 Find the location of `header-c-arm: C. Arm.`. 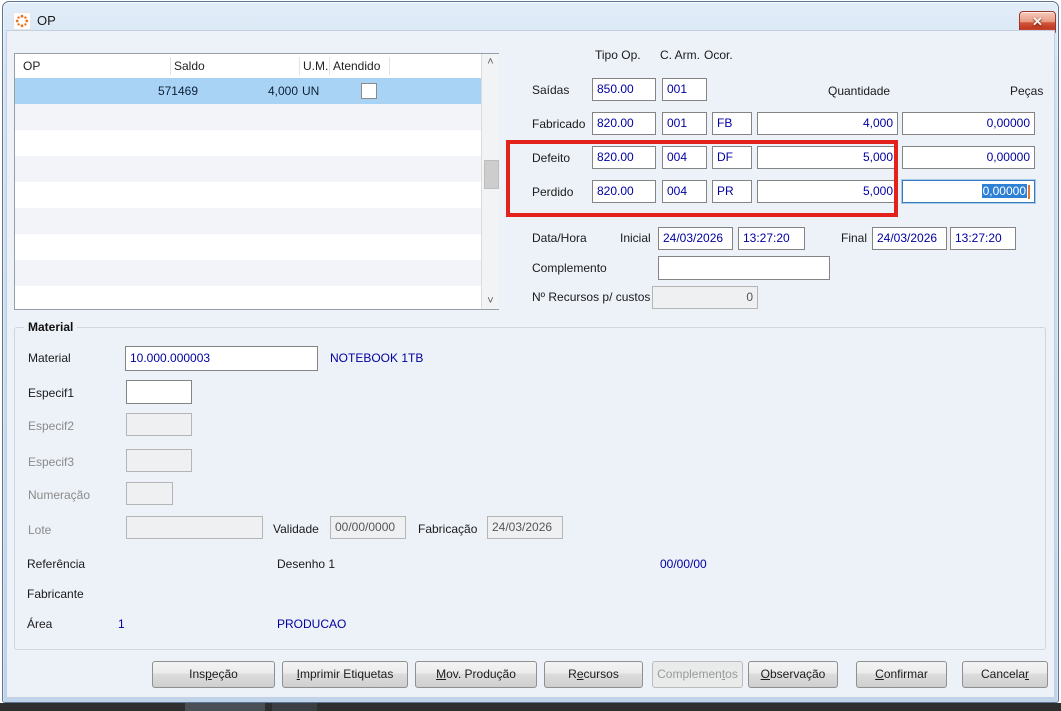

header-c-arm: C. Arm. is located at coordinates (680, 55).